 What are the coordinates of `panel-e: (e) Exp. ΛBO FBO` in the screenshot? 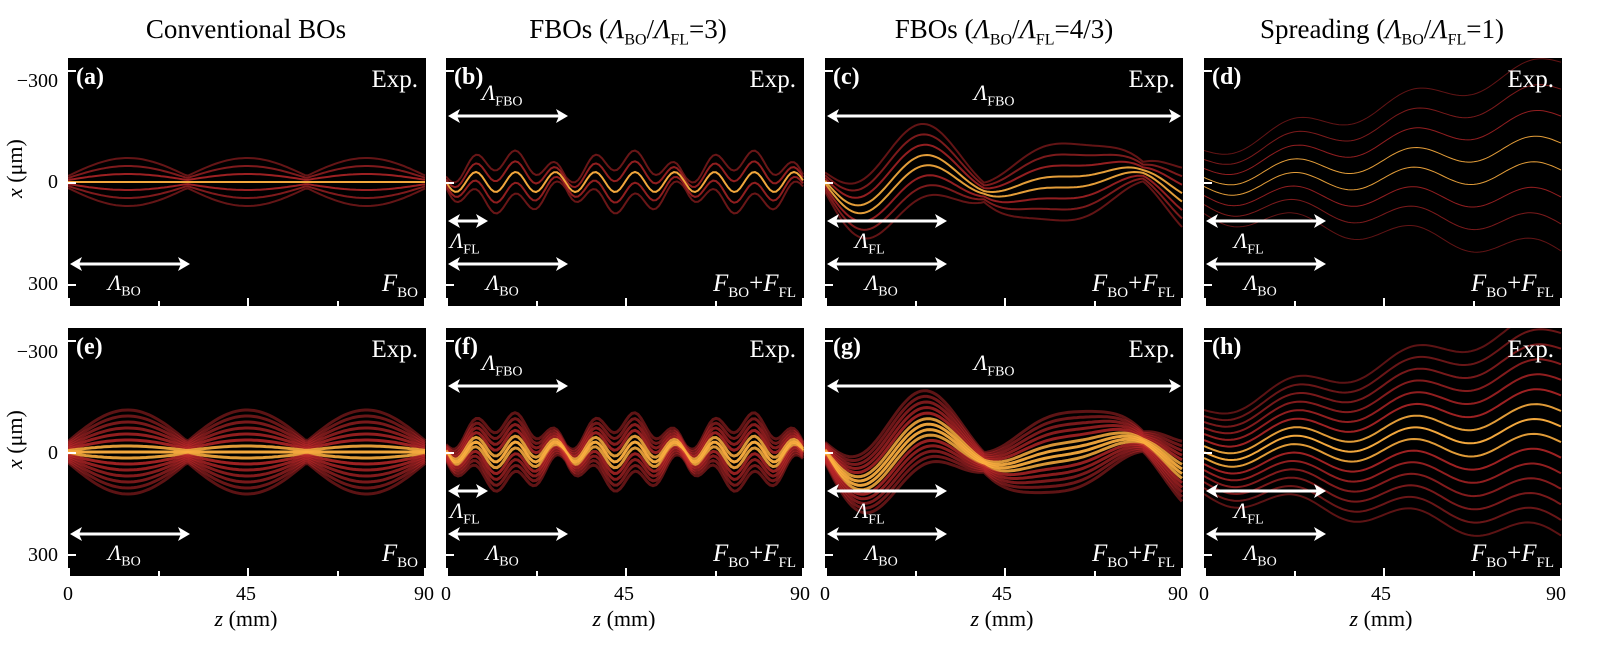 It's located at (247, 452).